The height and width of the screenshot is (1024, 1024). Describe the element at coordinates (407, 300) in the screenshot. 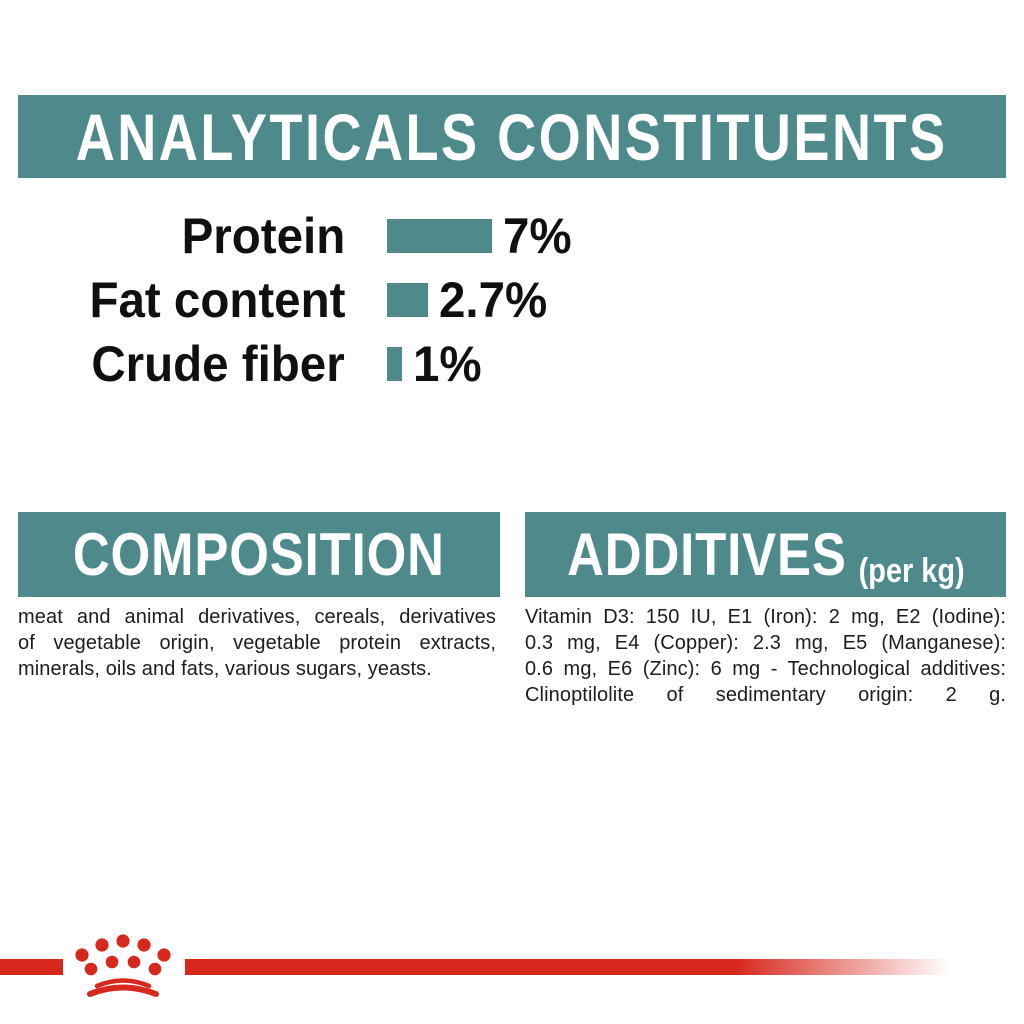

I see `fat-content-bar` at that location.